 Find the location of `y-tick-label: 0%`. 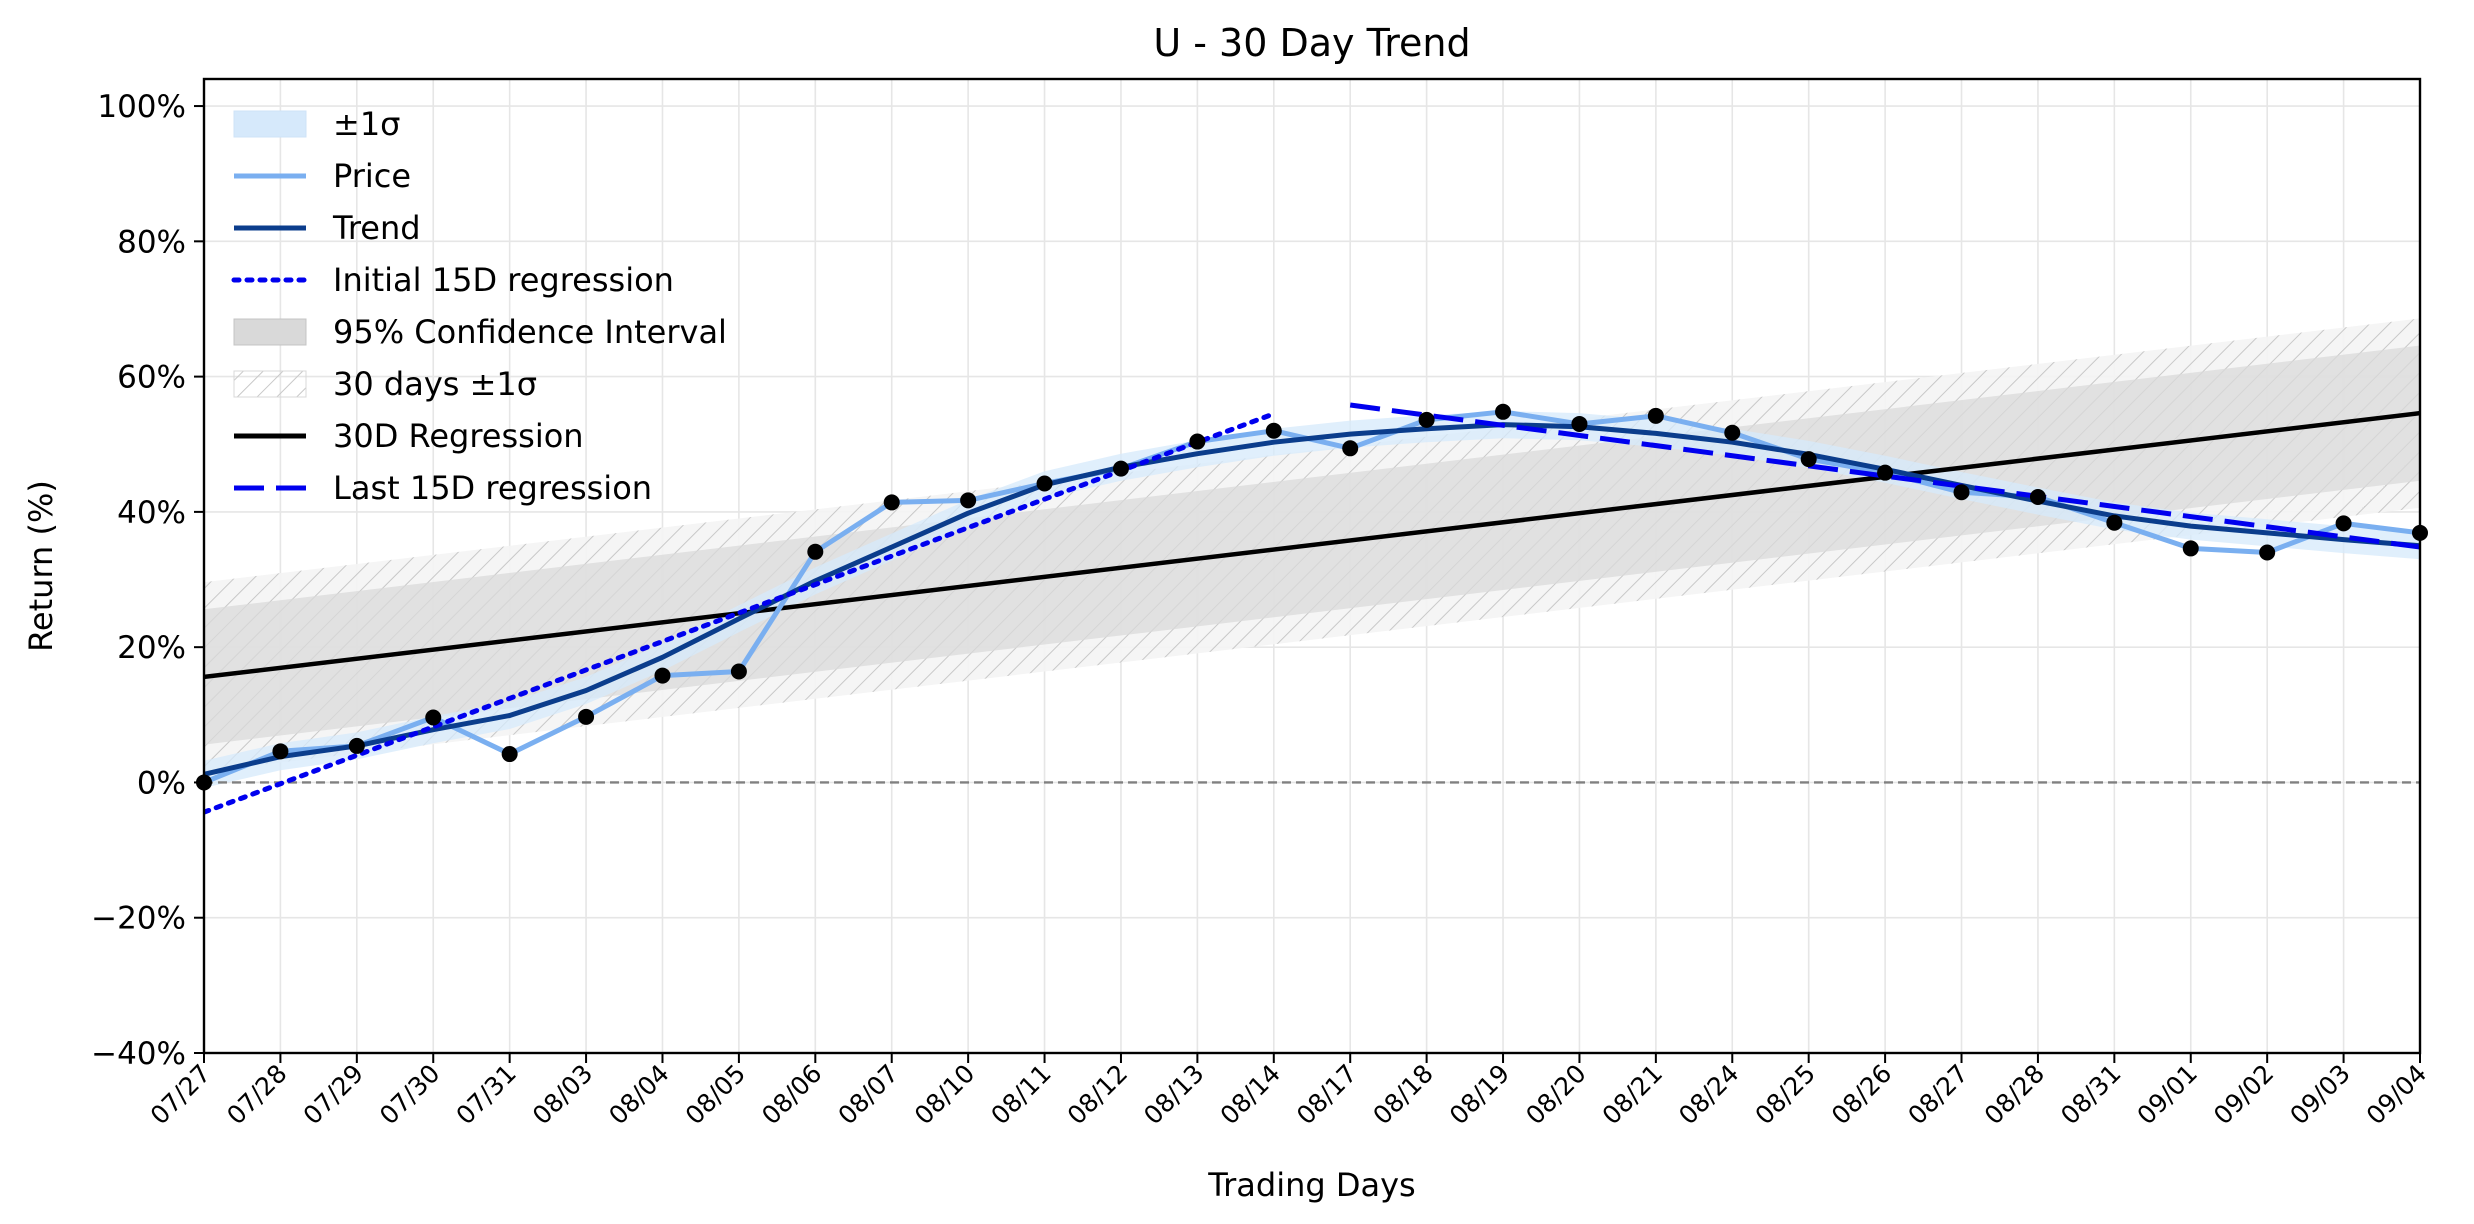

y-tick-label: 0% is located at coordinates (161, 783).